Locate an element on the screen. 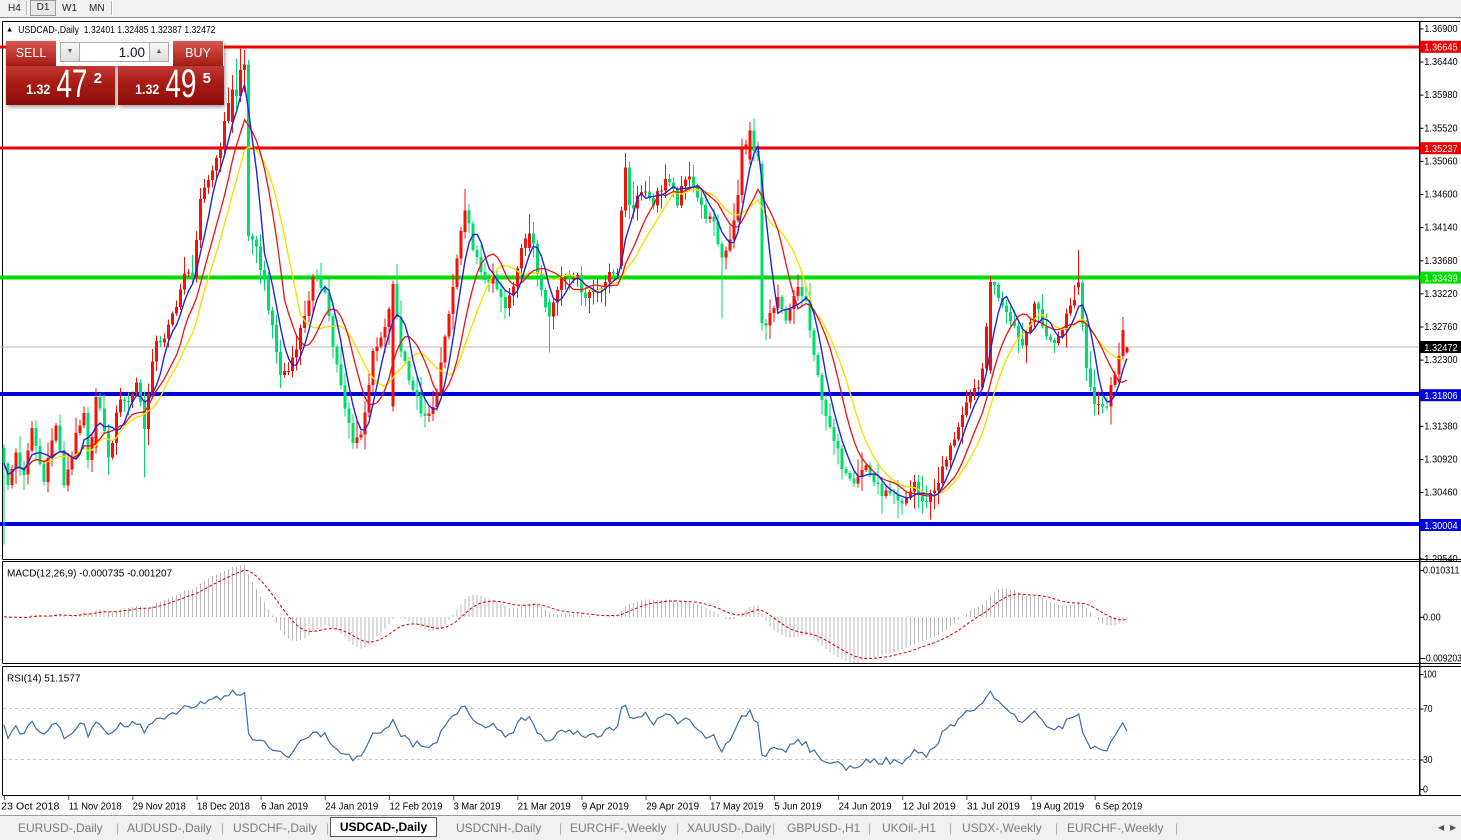 Image resolution: width=1461 pixels, height=840 pixels. svg-text: 0.00 is located at coordinates (1432, 617).